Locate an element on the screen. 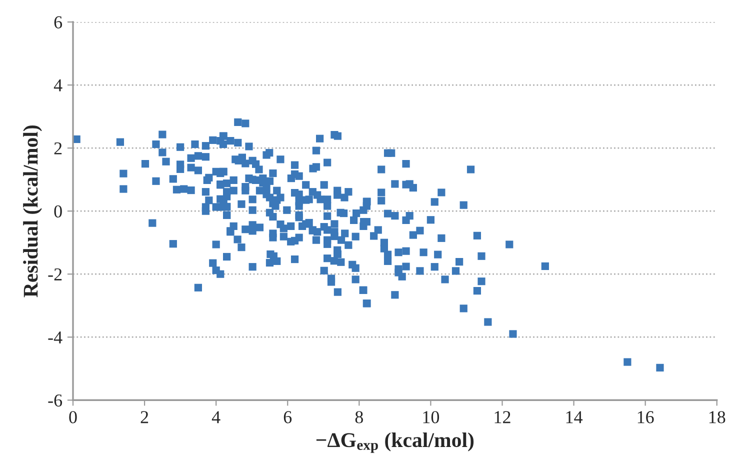 The image size is (730, 468). y-tick-label: -2 is located at coordinates (55, 274).